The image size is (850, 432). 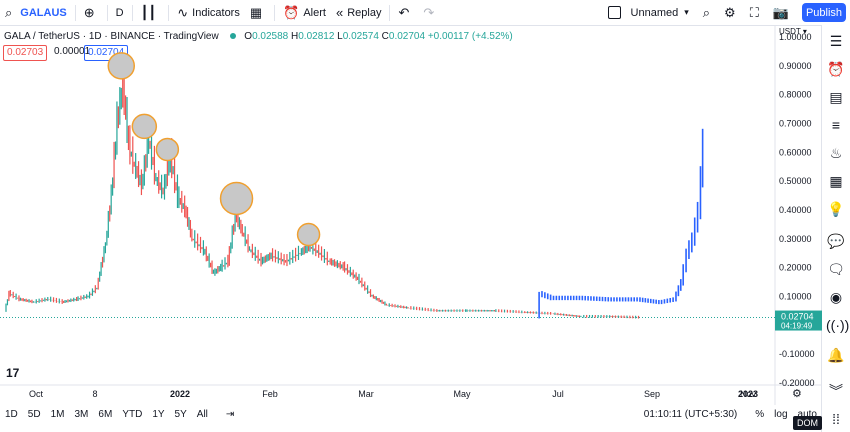 What do you see at coordinates (838, 325) in the screenshot?
I see `signal-icon: ((·))` at bounding box center [838, 325].